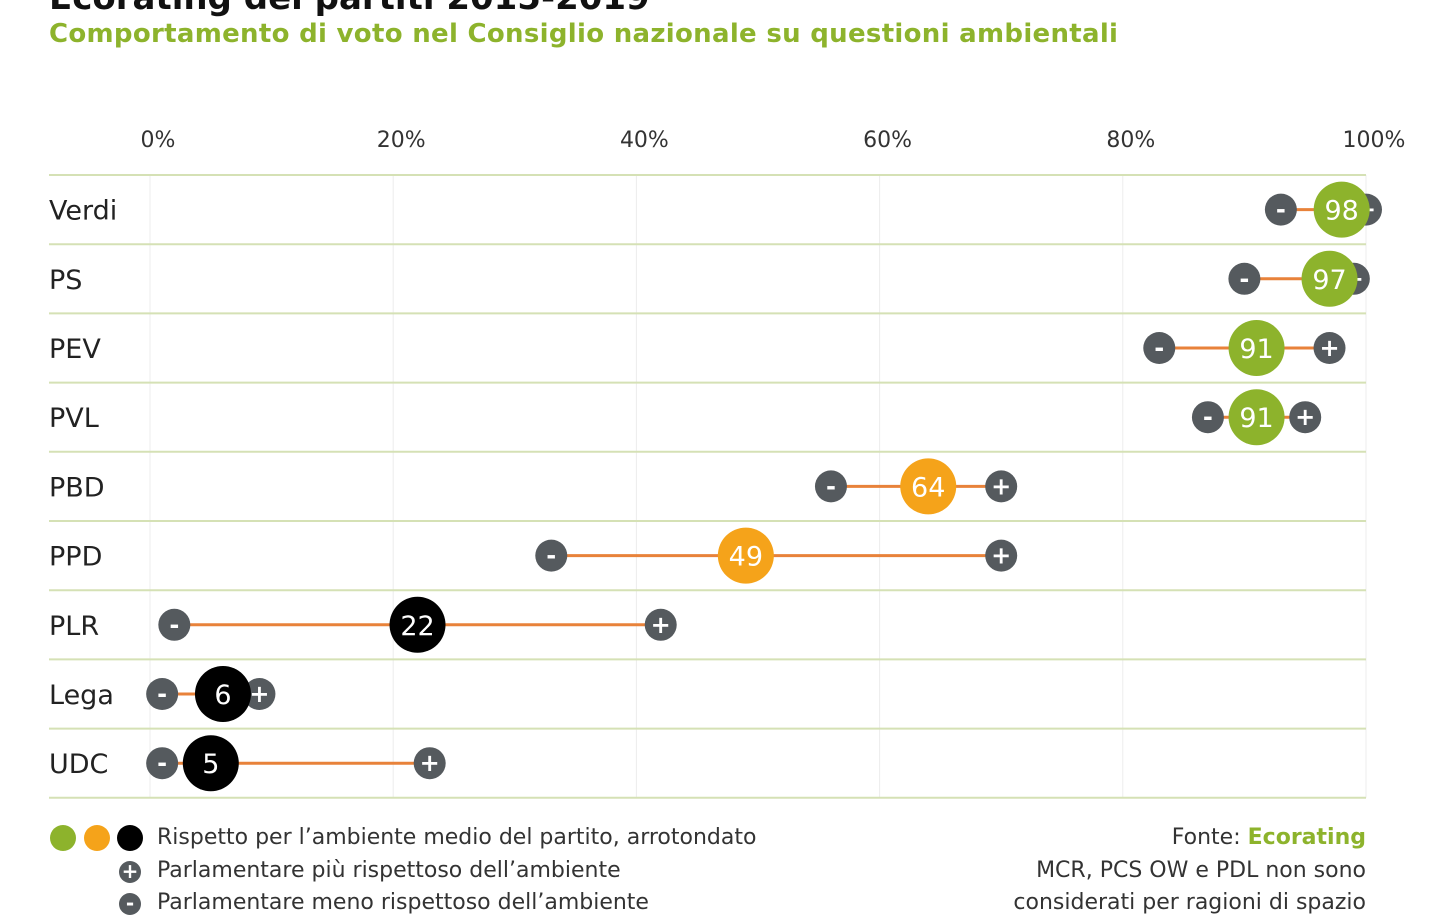 This screenshot has height=915, width=1440. What do you see at coordinates (158, 140) in the screenshot?
I see `x-tick-label: 0%` at bounding box center [158, 140].